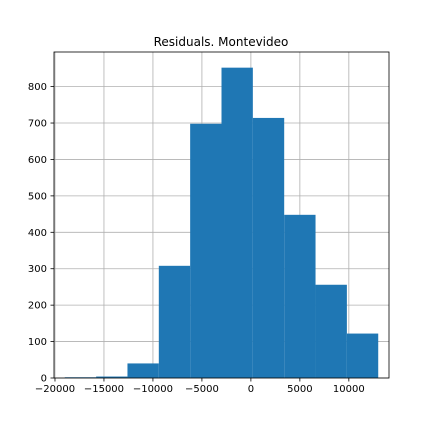 The width and height of the screenshot is (432, 432). What do you see at coordinates (44, 379) in the screenshot?
I see `y-tick-label: 0` at bounding box center [44, 379].